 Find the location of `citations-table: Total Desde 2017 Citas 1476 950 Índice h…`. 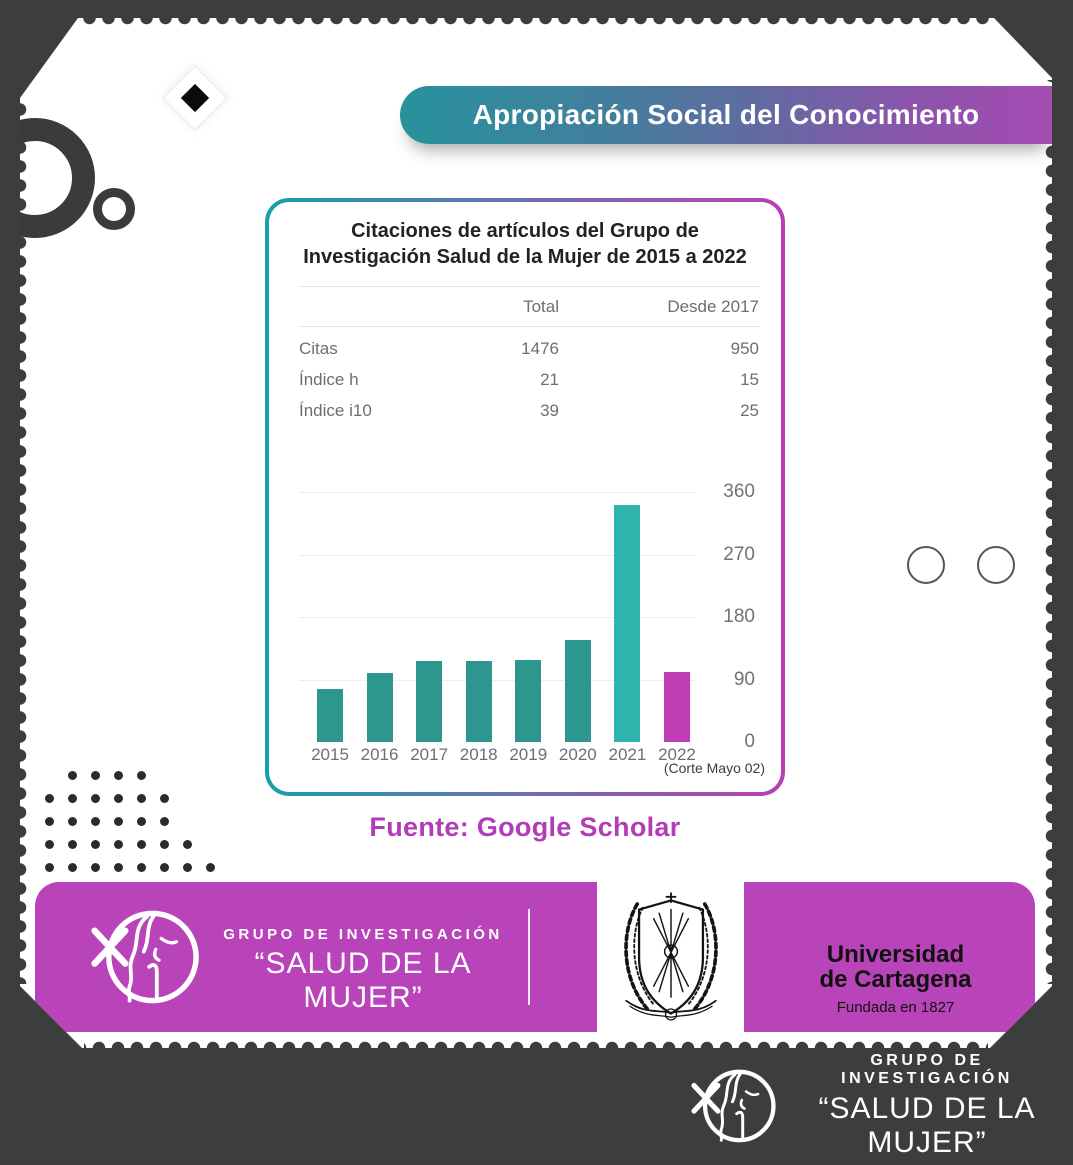

citations-table: Total Desde 2017 Citas 1476 950 Índice h… is located at coordinates (529, 356).